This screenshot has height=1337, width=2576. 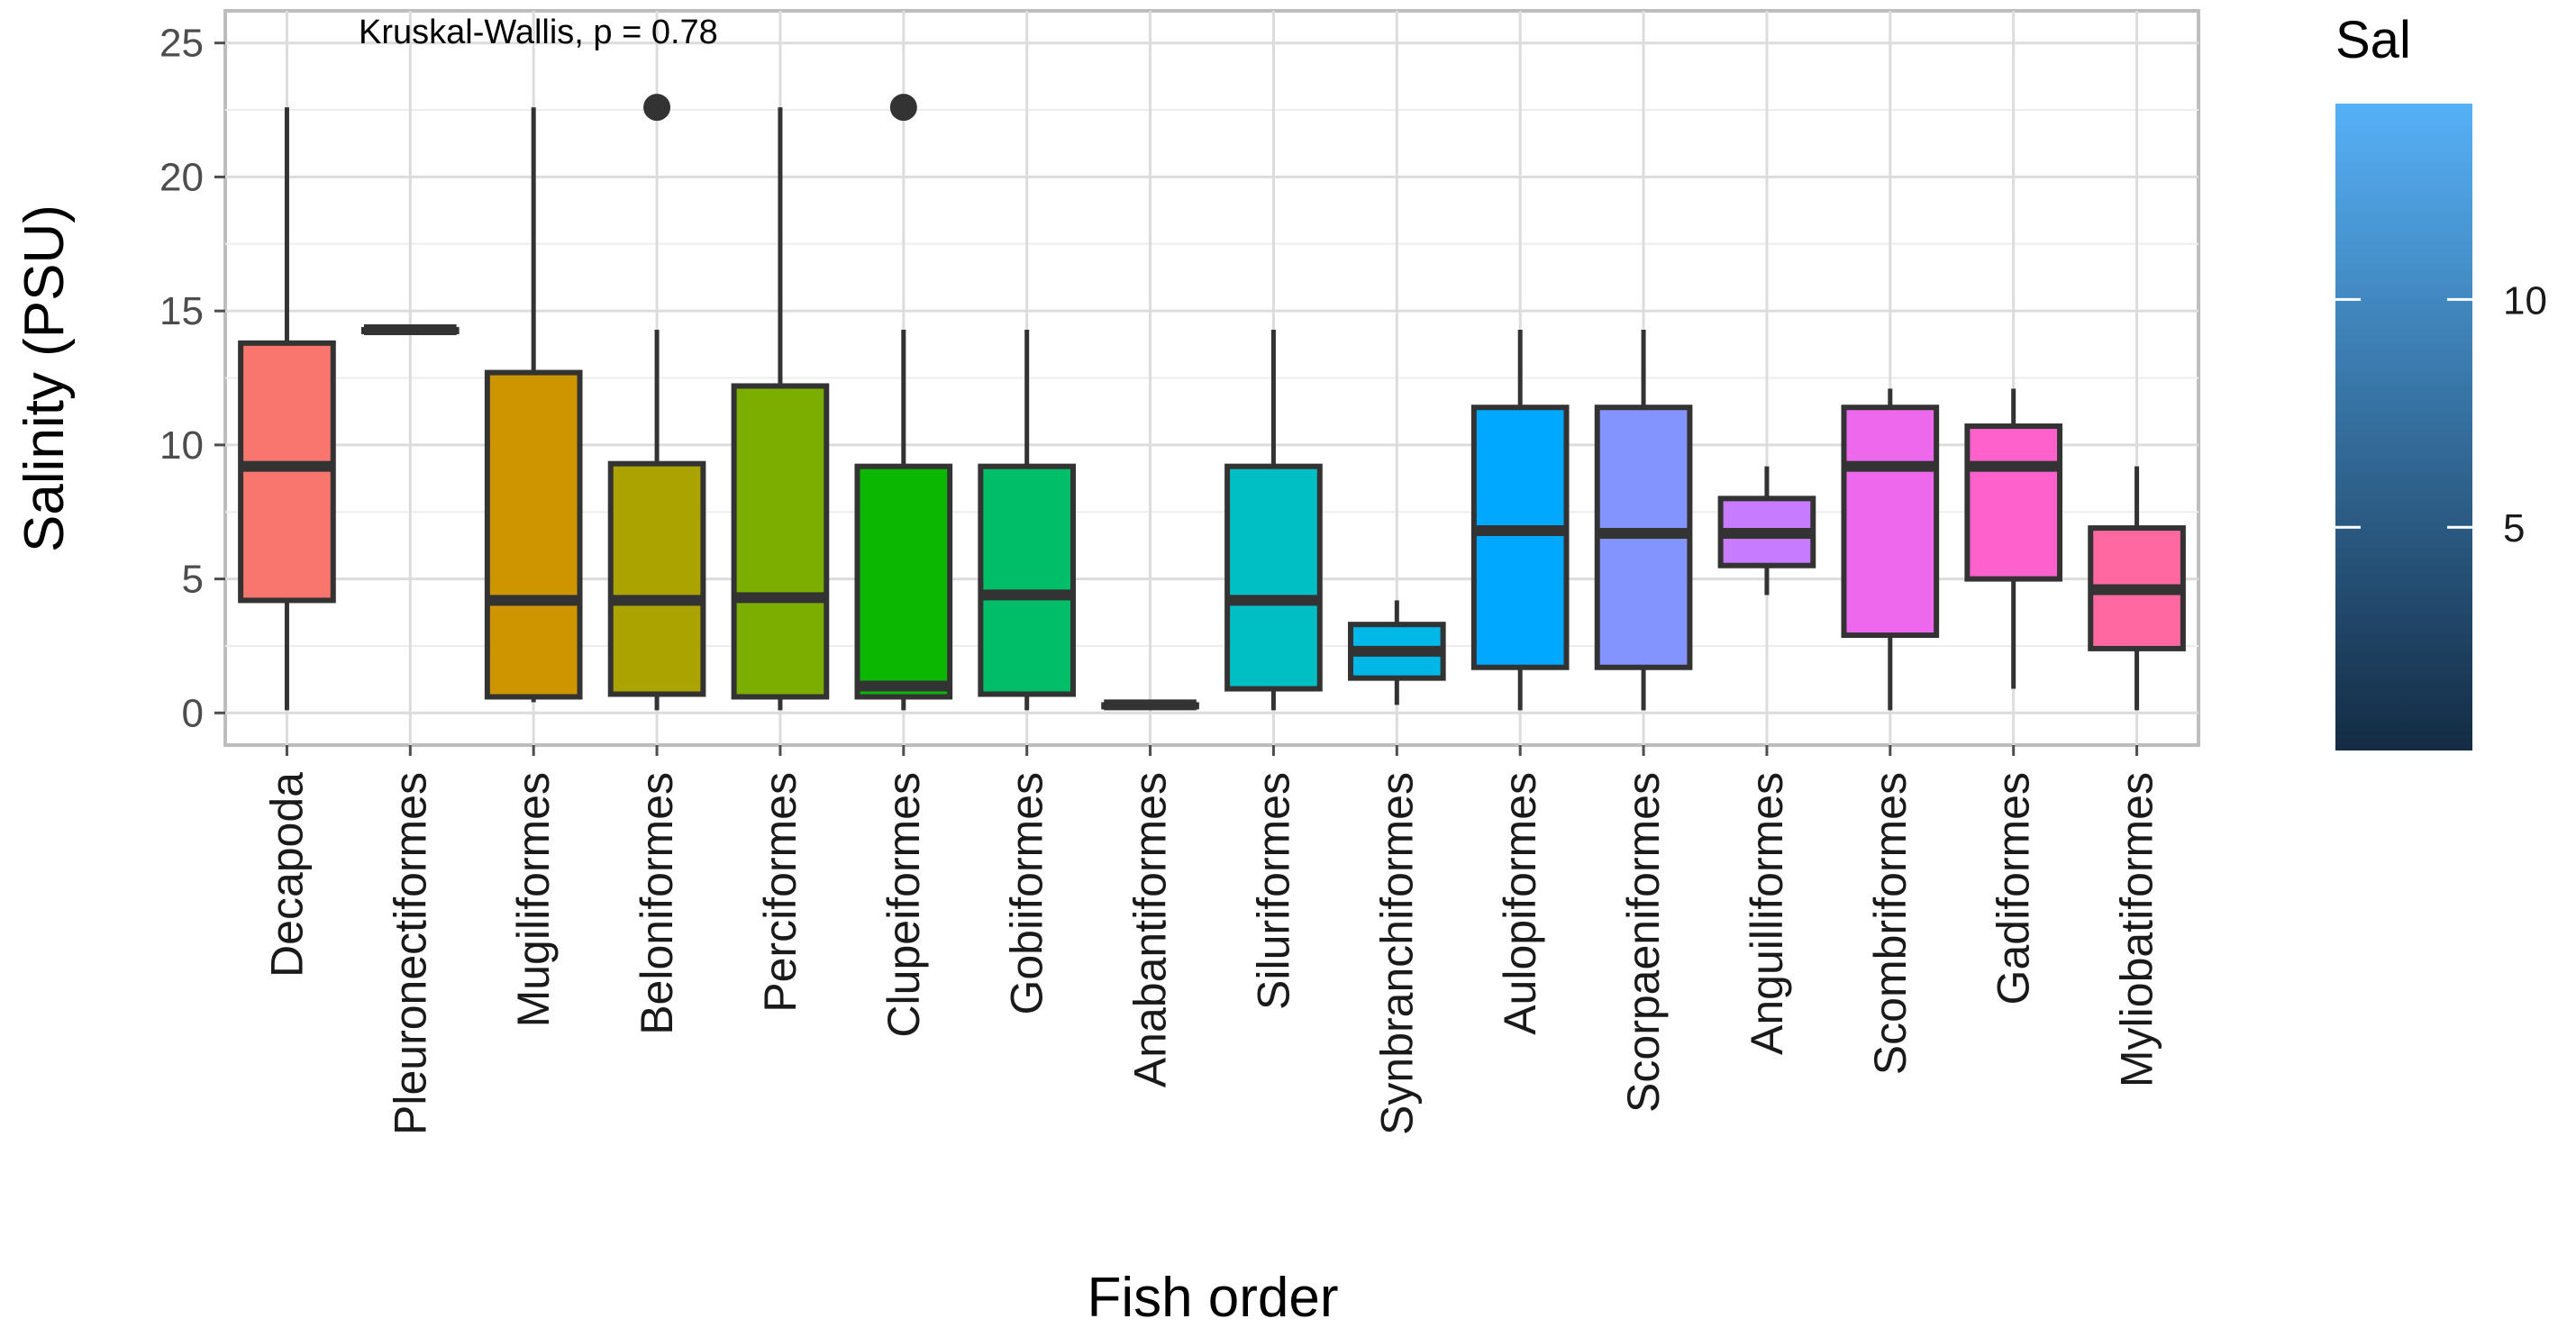 What do you see at coordinates (192, 378) in the screenshot?
I see `y-axis: 0 5 10 15 20 25` at bounding box center [192, 378].